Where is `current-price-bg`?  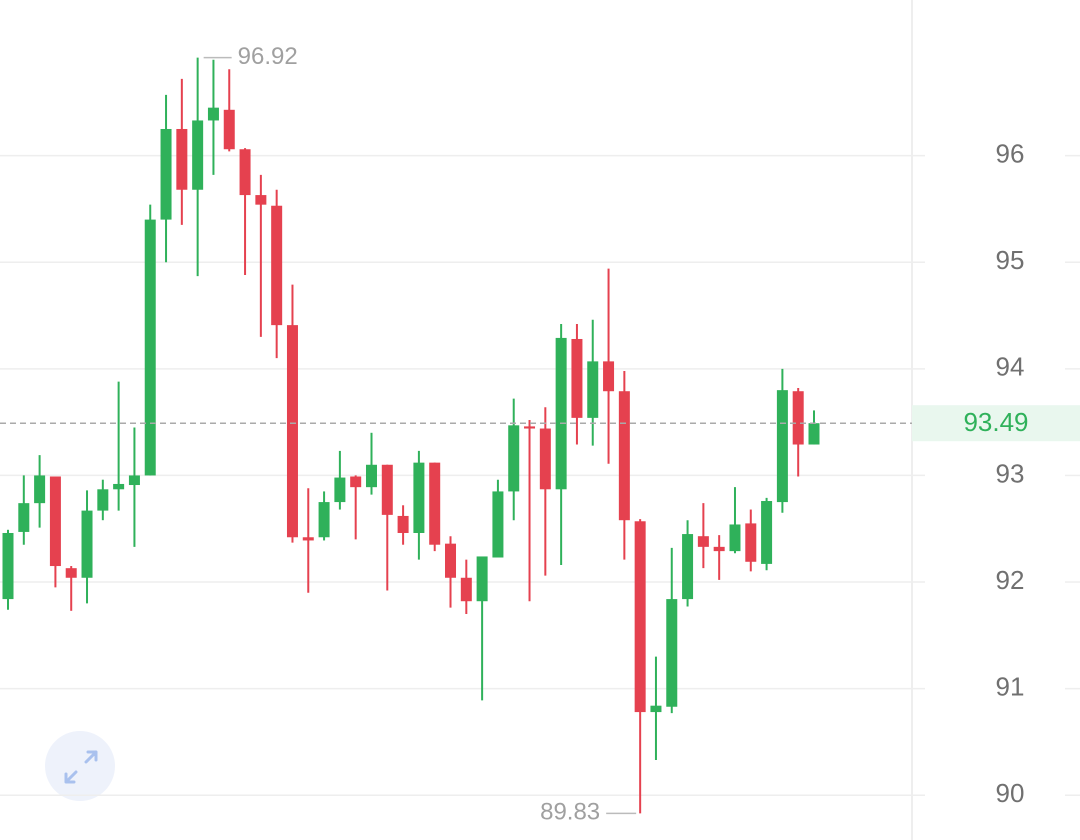 current-price-bg is located at coordinates (996, 423).